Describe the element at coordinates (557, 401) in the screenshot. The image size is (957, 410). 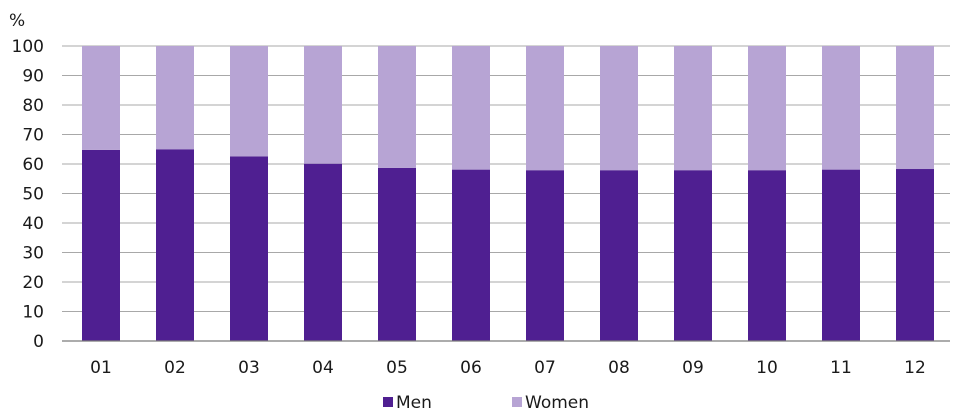
I see `legend-label-women: Women` at that location.